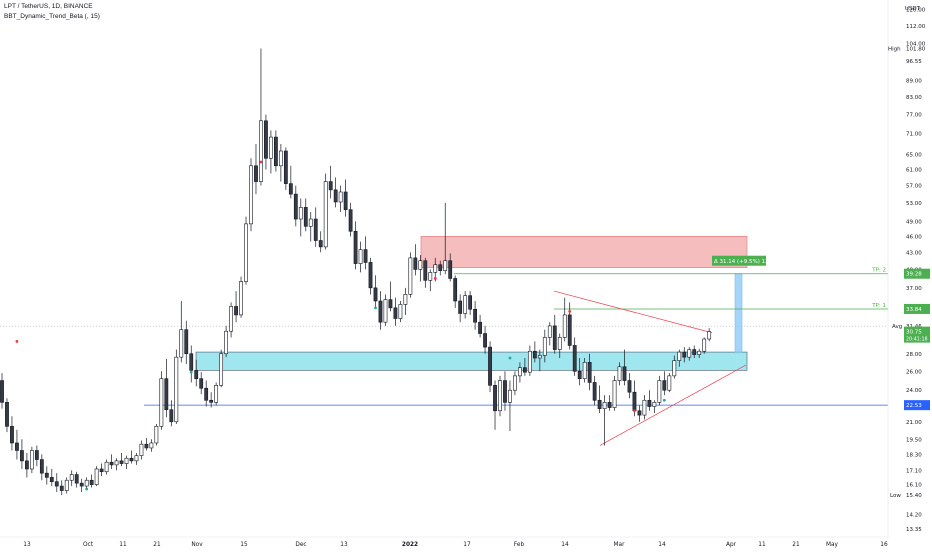 Image resolution: width=932 pixels, height=555 pixels. What do you see at coordinates (48, 6) in the screenshot?
I see `symbol-legend: LPT / TetherUS, 1D, BINANCE` at bounding box center [48, 6].